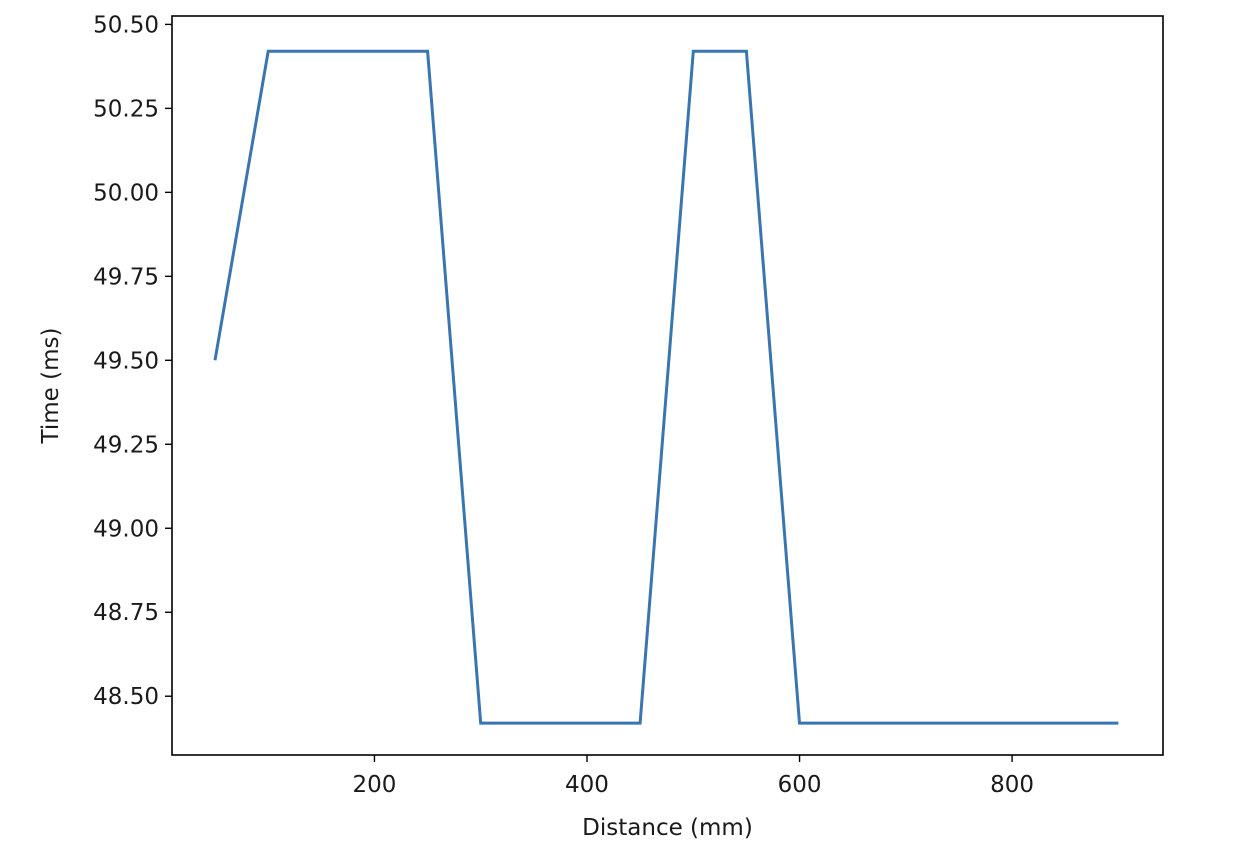 The width and height of the screenshot is (1255, 864). I want to click on y-tick-label: 50.50, so click(126, 25).